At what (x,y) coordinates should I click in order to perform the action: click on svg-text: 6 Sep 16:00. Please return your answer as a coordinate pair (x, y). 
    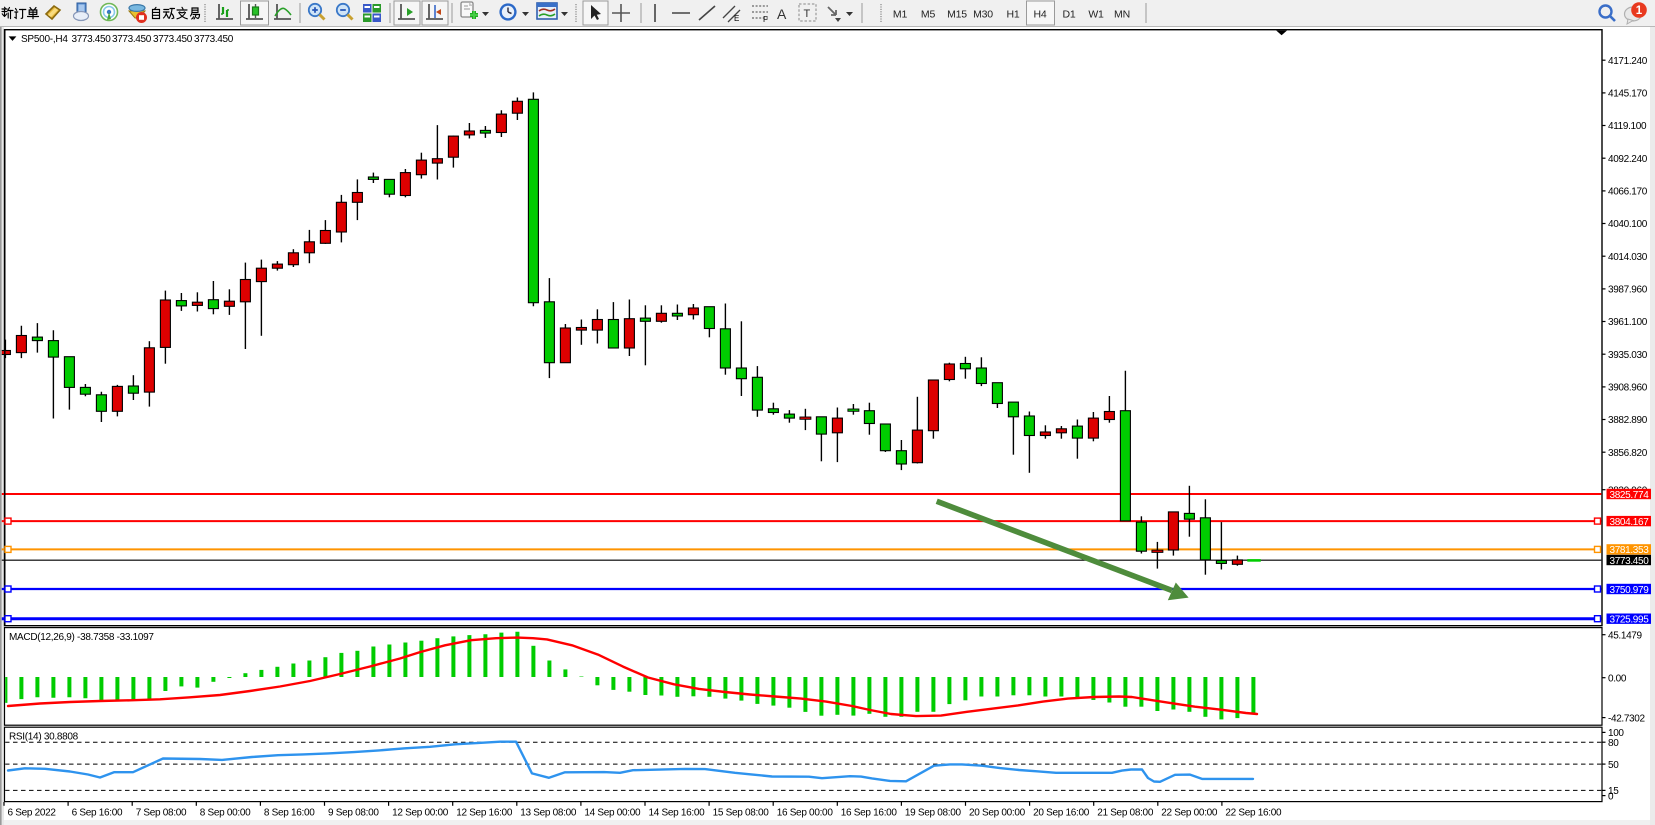
    Looking at the image, I should click on (97, 813).